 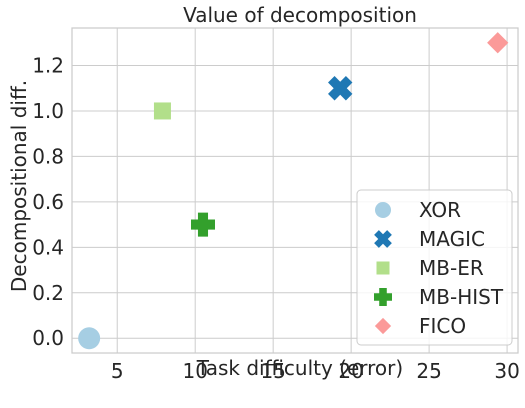 I want to click on point-magic-shape, so click(x=340, y=88).